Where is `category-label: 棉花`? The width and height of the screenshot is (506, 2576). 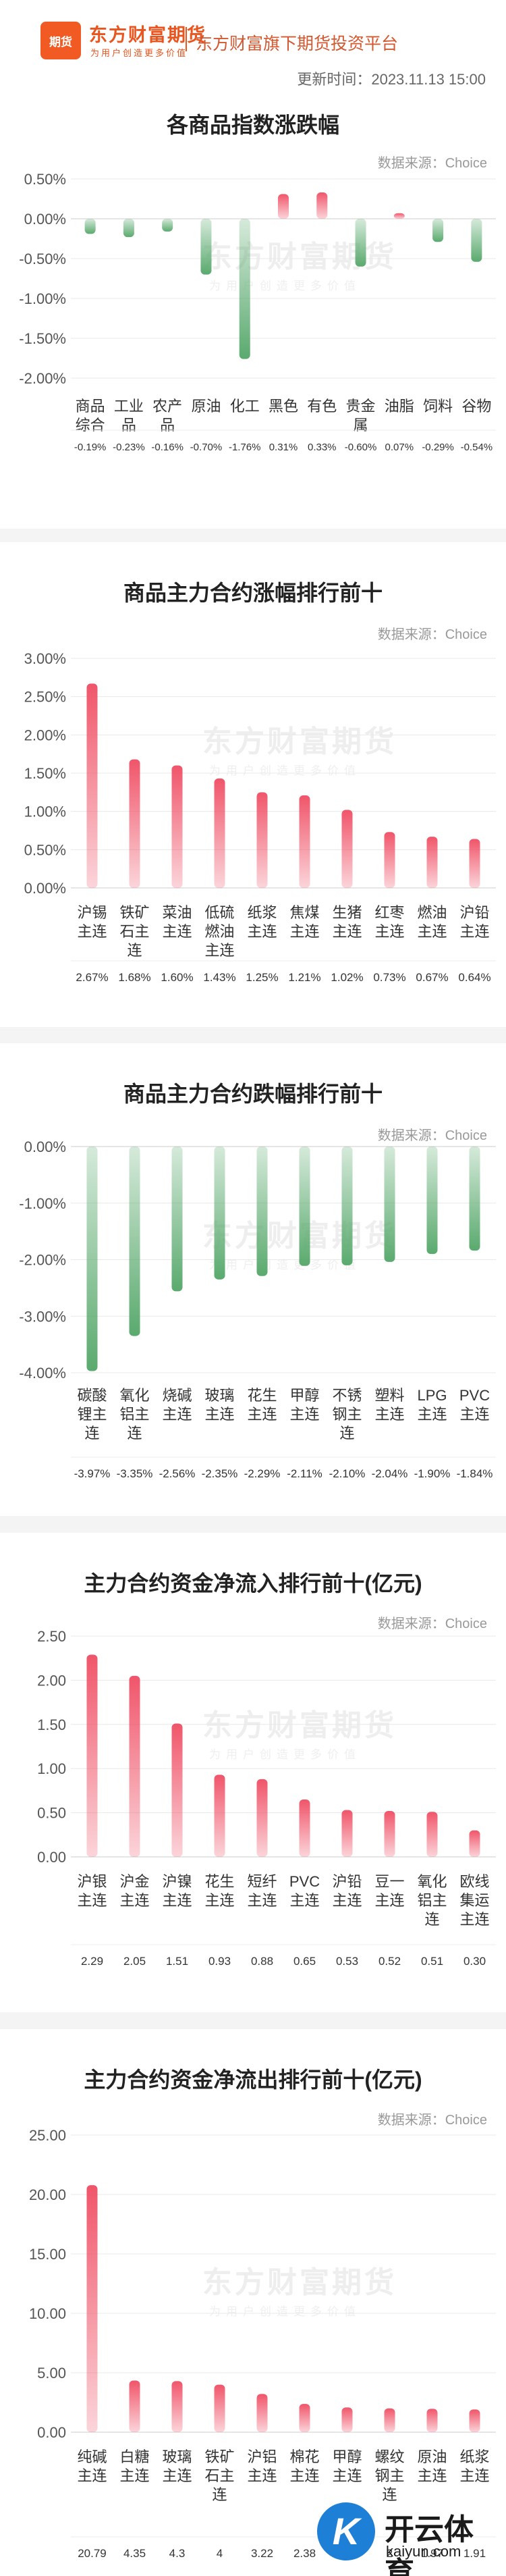
category-label: 棉花 is located at coordinates (304, 2456).